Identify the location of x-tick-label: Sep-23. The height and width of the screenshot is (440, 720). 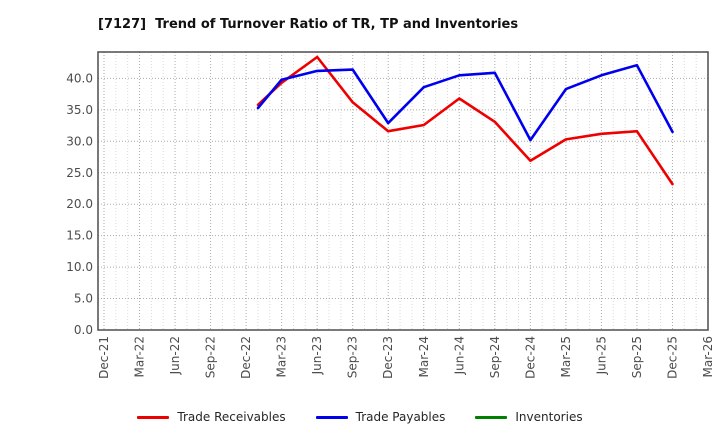
(353, 357).